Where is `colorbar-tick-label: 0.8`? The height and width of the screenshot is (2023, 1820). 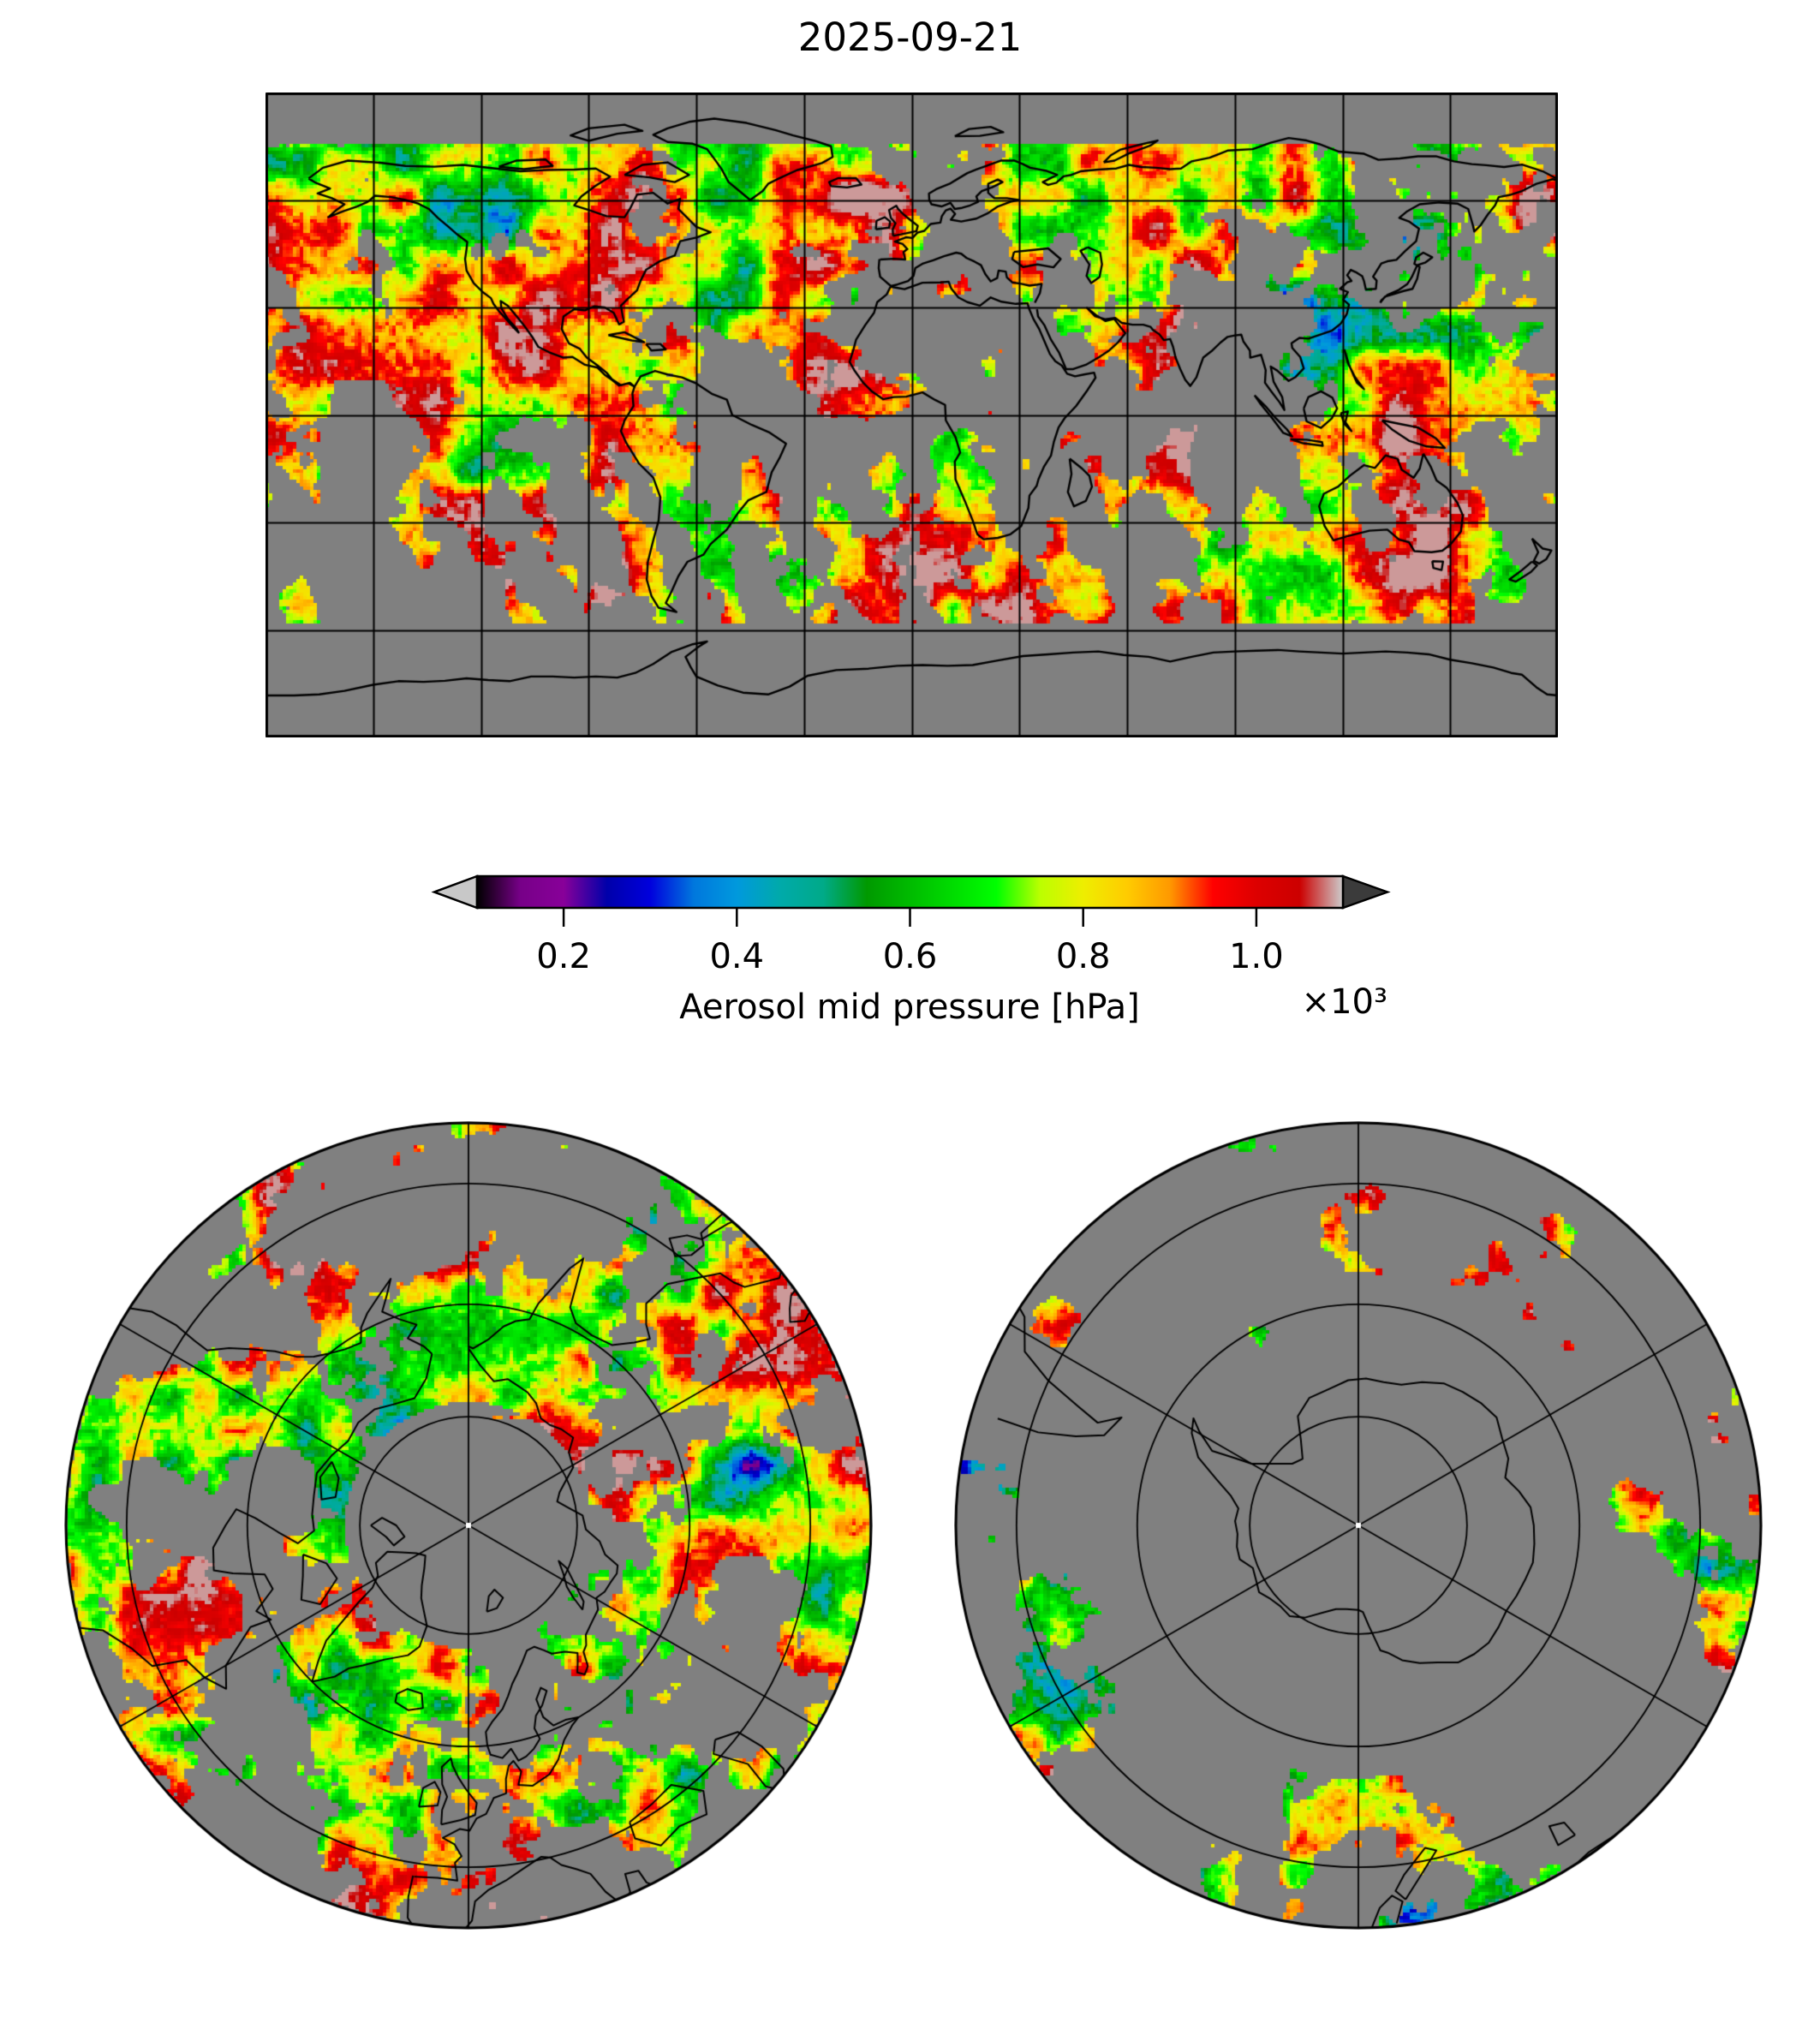 colorbar-tick-label: 0.8 is located at coordinates (1083, 956).